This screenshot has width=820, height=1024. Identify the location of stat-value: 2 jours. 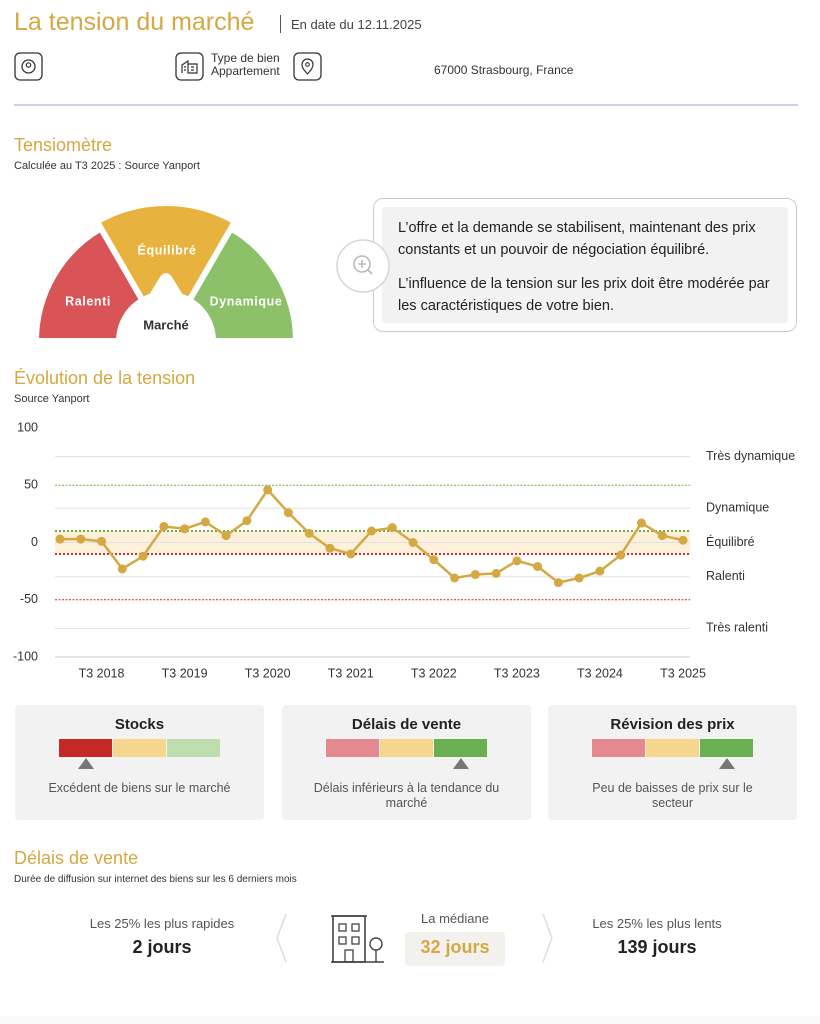
(162, 947).